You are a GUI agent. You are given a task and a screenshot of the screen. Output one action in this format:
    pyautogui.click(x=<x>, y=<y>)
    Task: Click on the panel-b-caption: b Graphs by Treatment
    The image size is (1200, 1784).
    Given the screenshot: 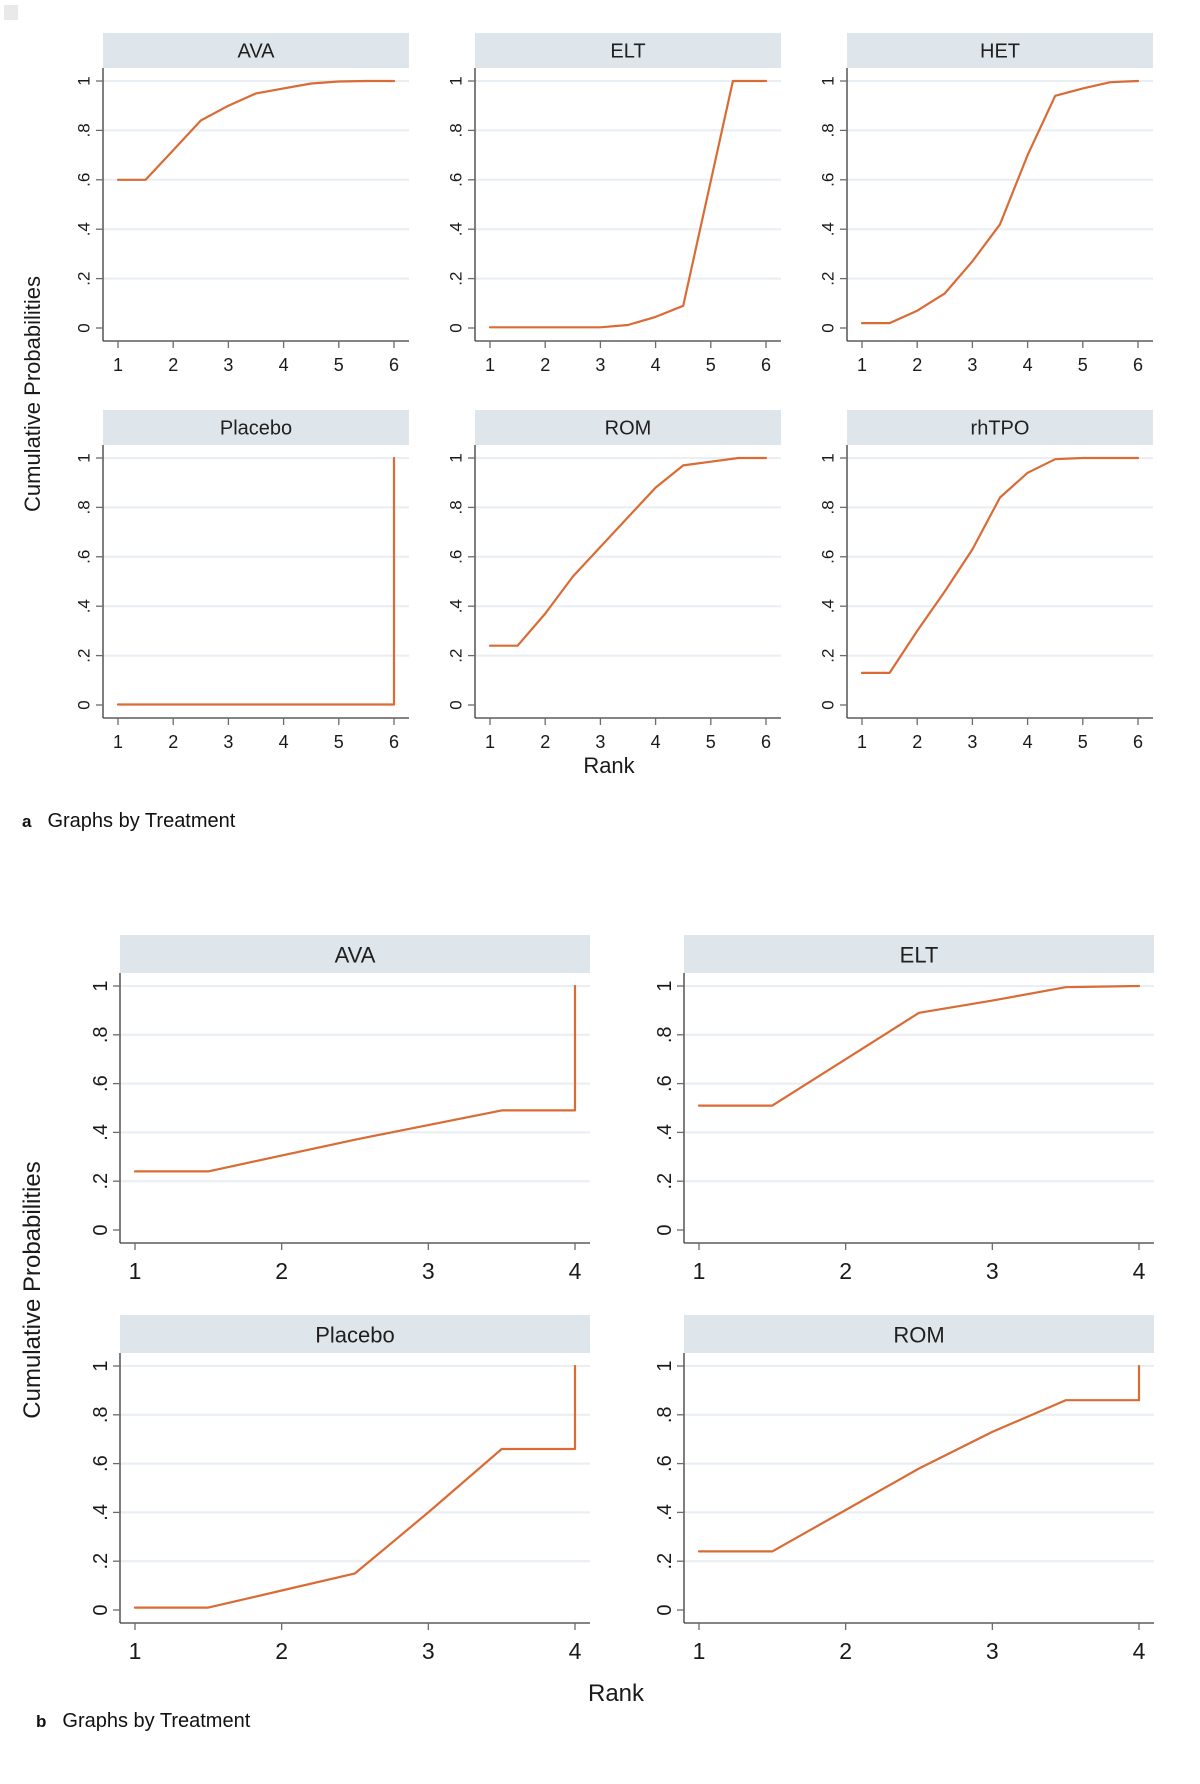 What is the action you would take?
    pyautogui.click(x=143, y=1721)
    